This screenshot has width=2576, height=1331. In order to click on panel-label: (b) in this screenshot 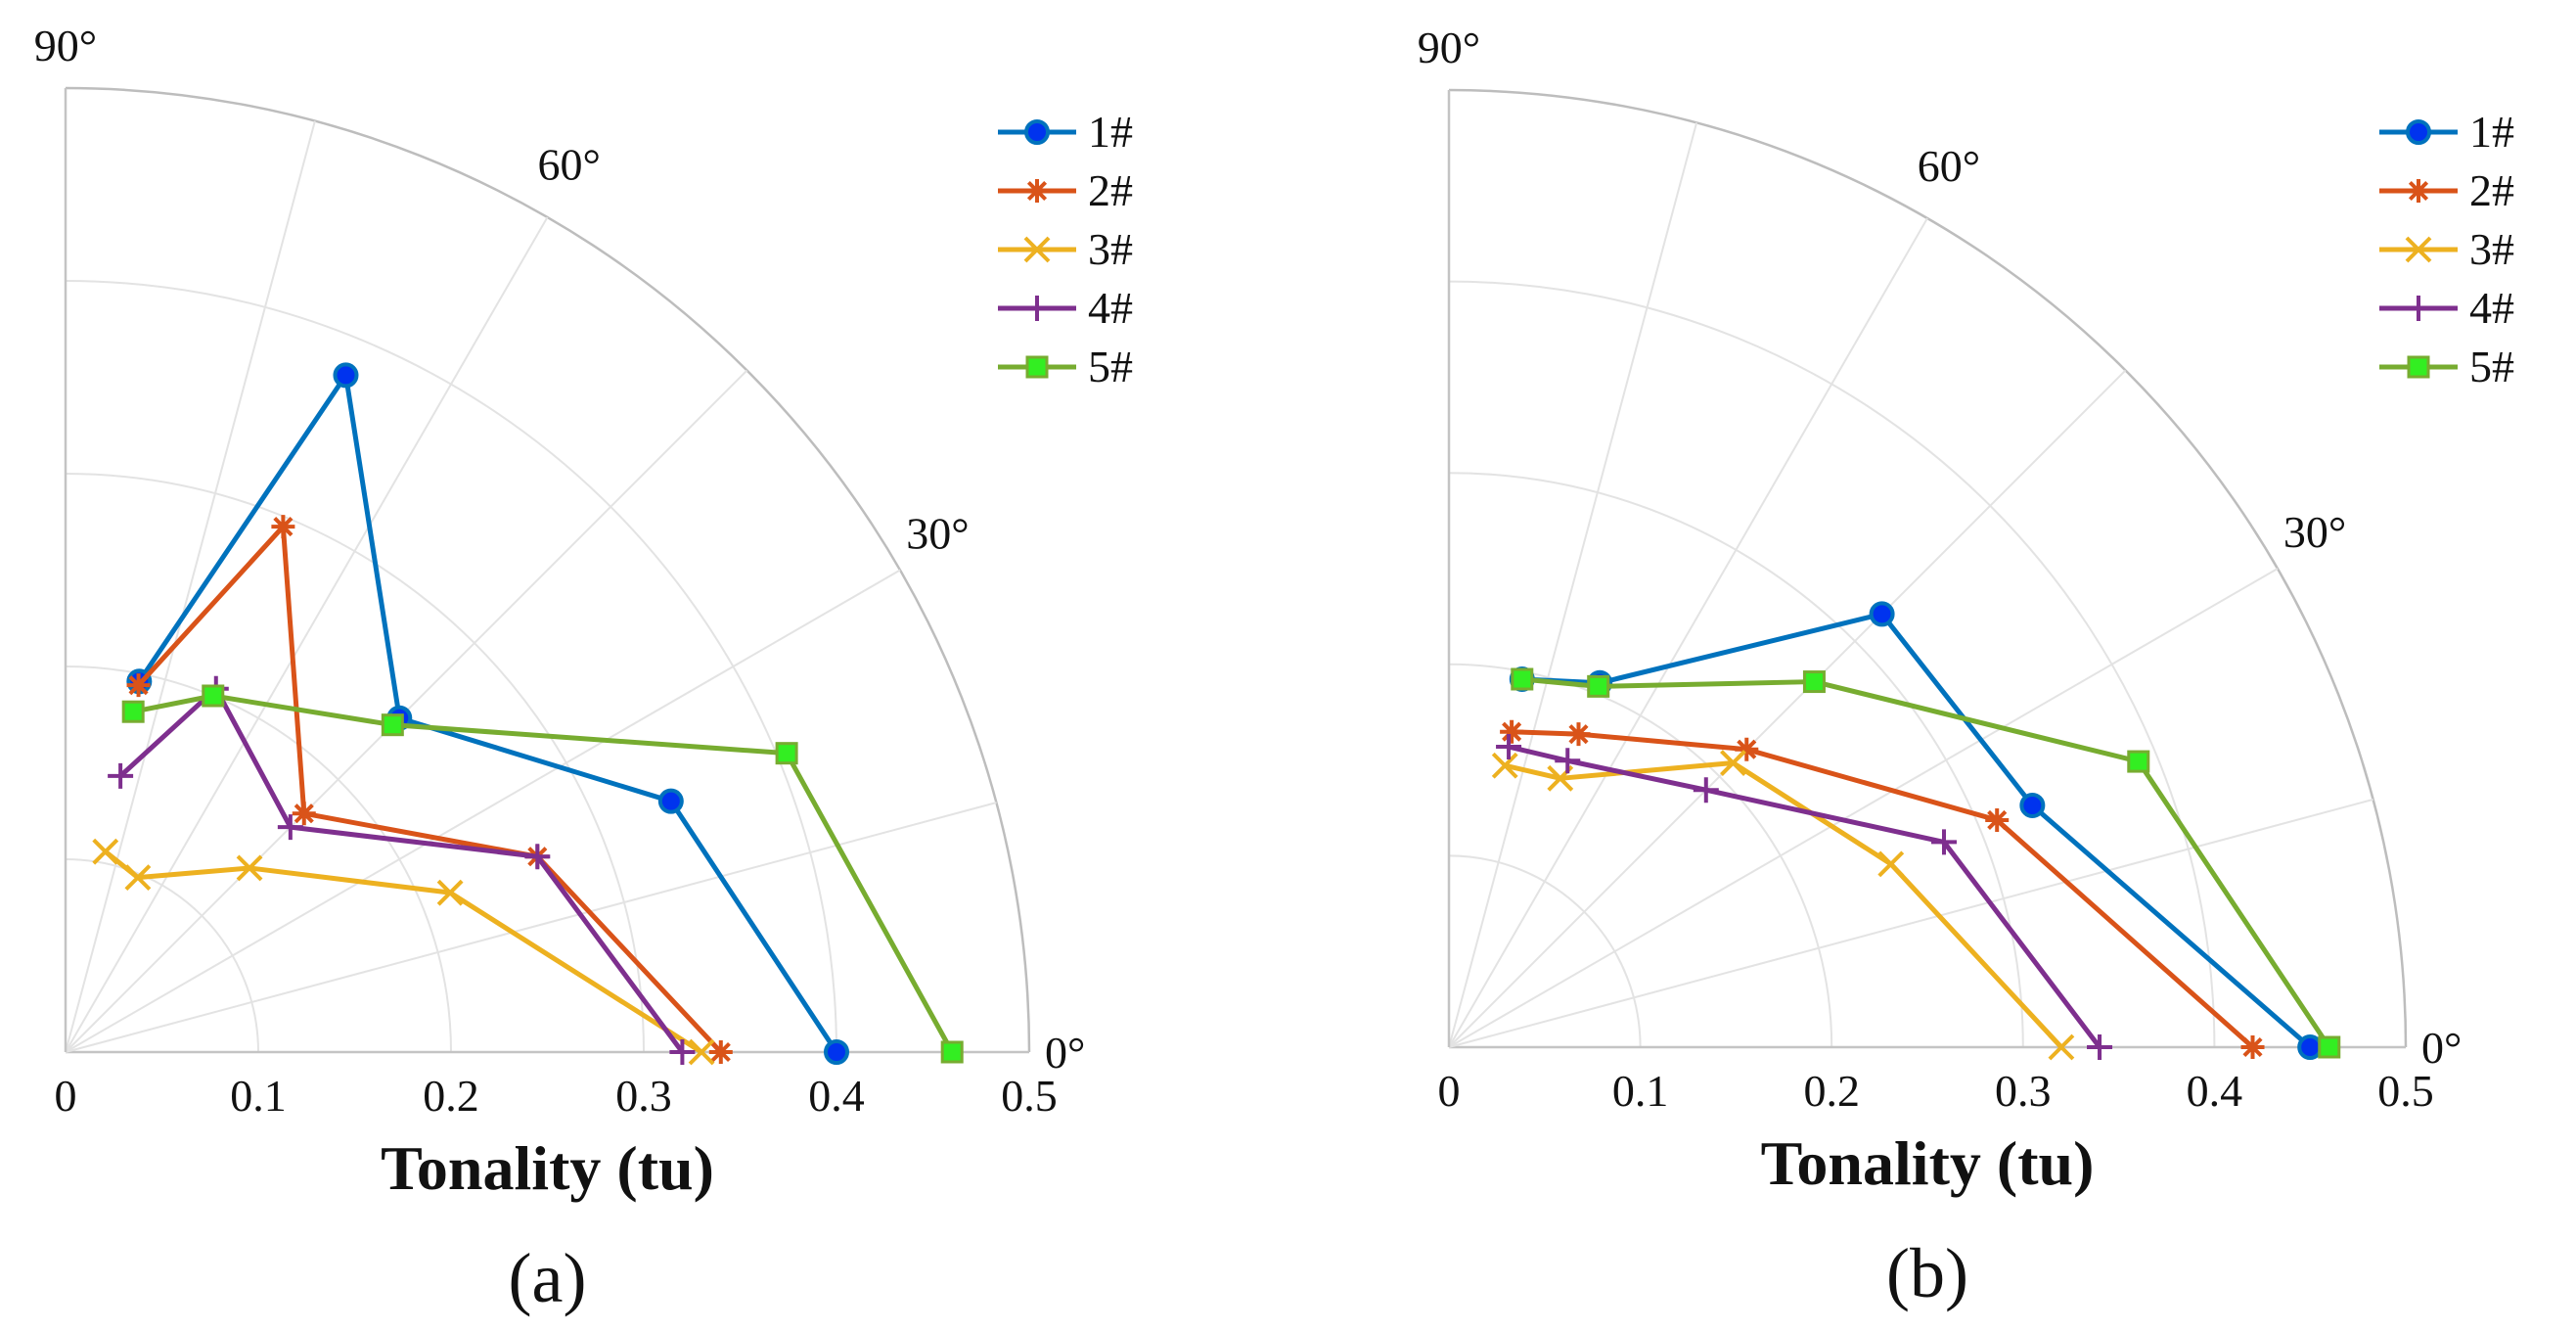, I will do `click(1927, 1273)`.